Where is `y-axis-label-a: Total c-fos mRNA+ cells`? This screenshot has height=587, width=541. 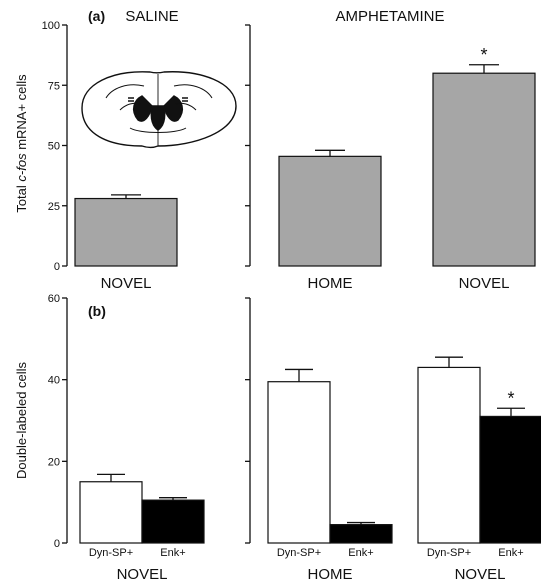 y-axis-label-a: Total c-fos mRNA+ cells is located at coordinates (21, 143).